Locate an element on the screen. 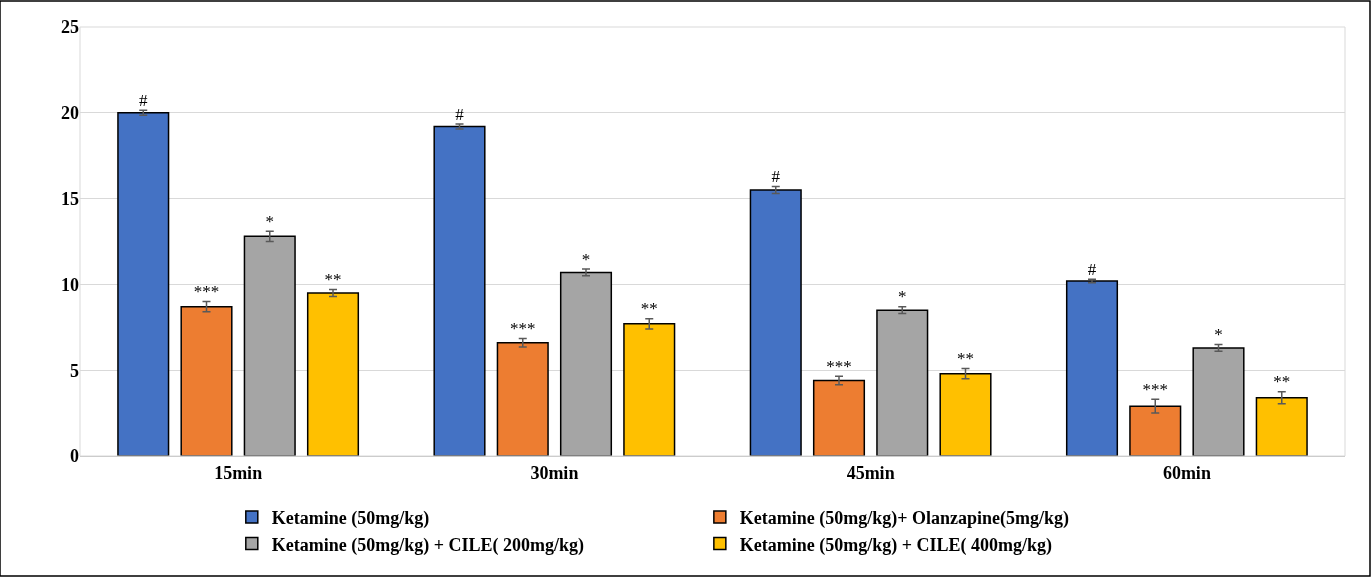  x-tick-label: 30min is located at coordinates (554, 472).